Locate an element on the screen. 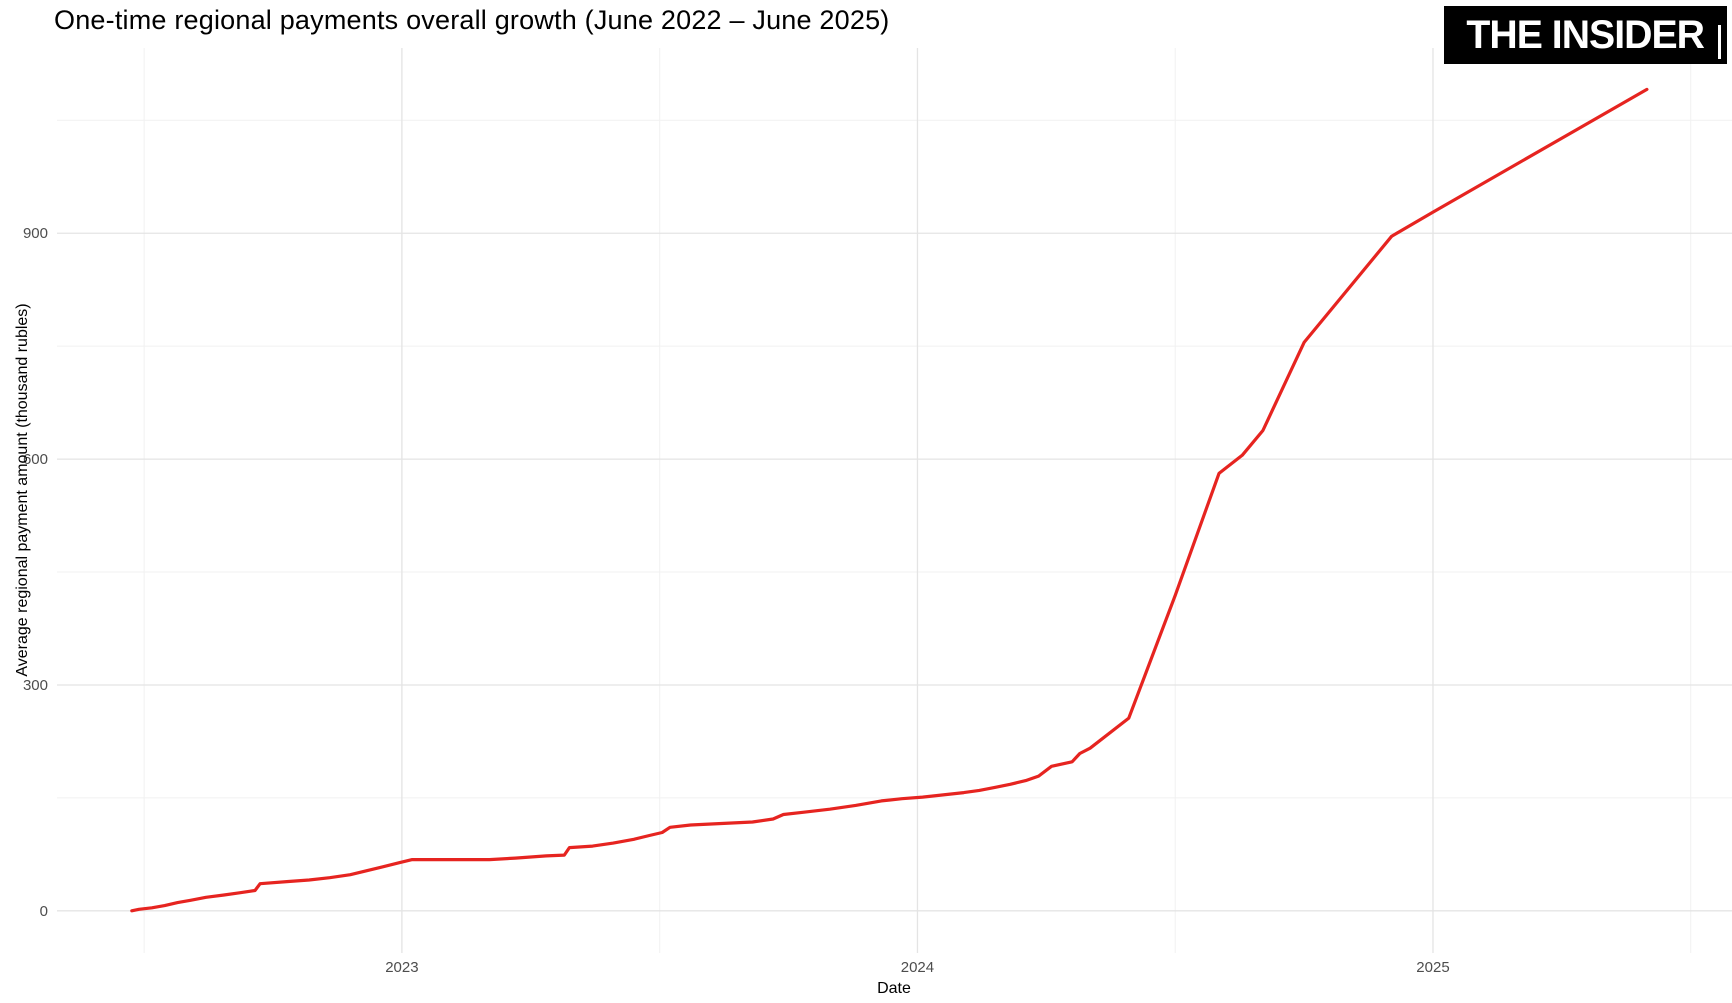 This screenshot has width=1732, height=1003. y-tick-label: 300 is located at coordinates (35, 685).